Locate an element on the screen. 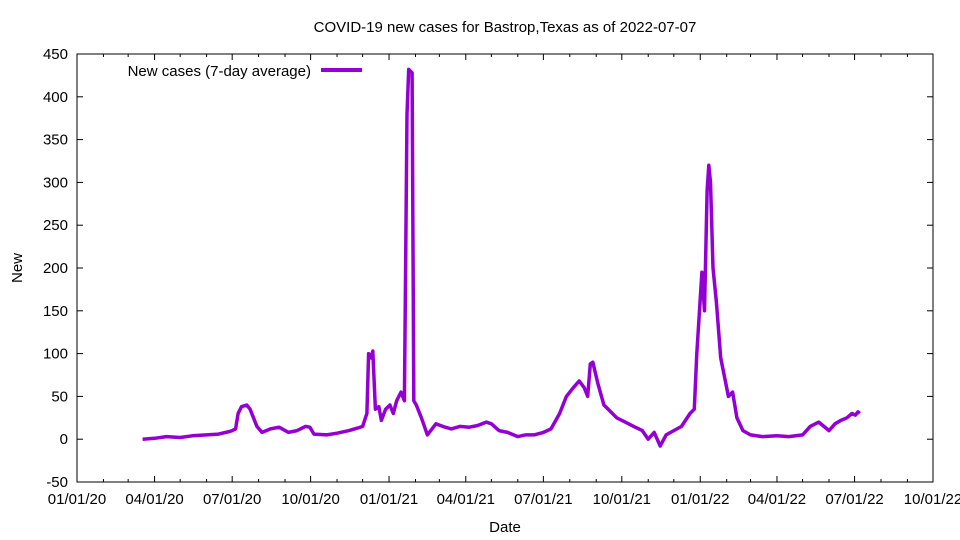  y-tick-label: 0 is located at coordinates (64, 439).